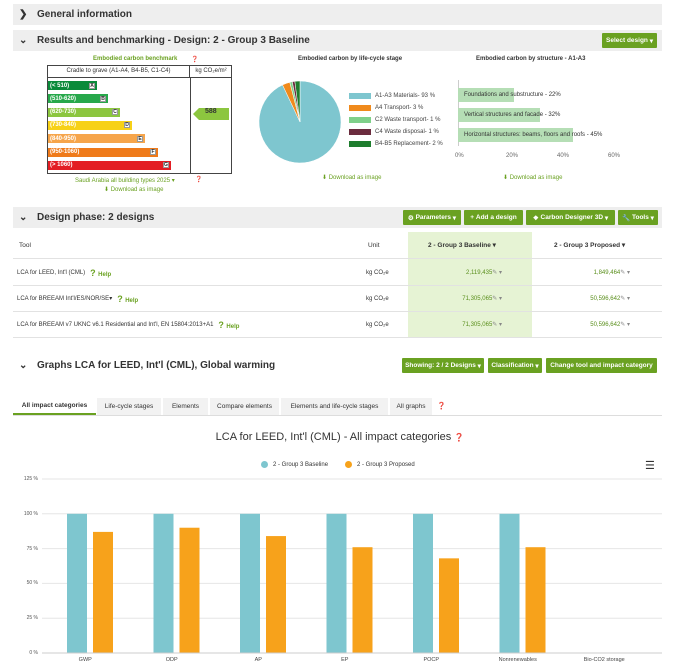 Image resolution: width=680 pixels, height=668 pixels. Describe the element at coordinates (63, 138) in the screenshot. I see `band-label: (840-950)` at that location.